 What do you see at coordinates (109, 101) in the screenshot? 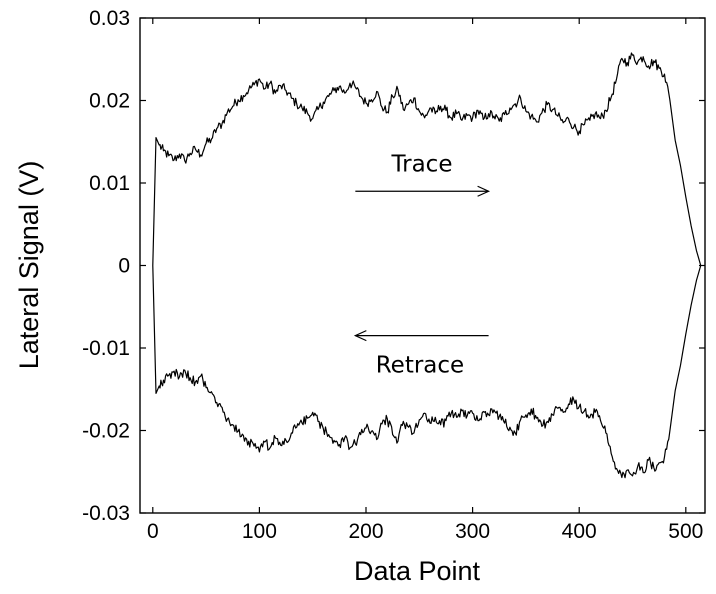
I see `y-tick-label: 0.02` at bounding box center [109, 101].